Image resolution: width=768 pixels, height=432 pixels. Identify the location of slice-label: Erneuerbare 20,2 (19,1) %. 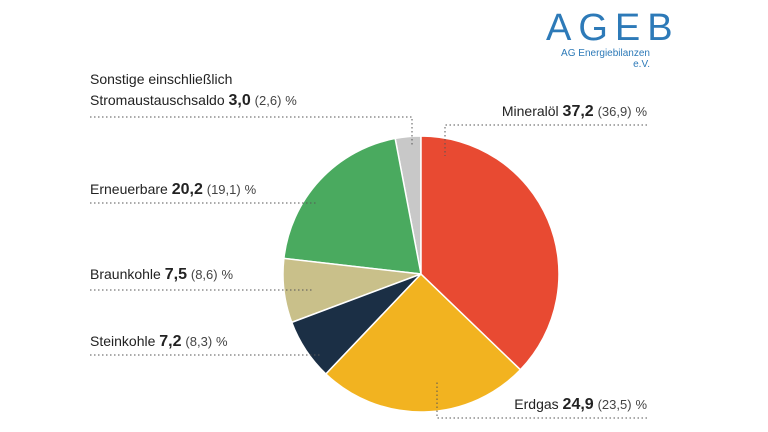
(173, 189).